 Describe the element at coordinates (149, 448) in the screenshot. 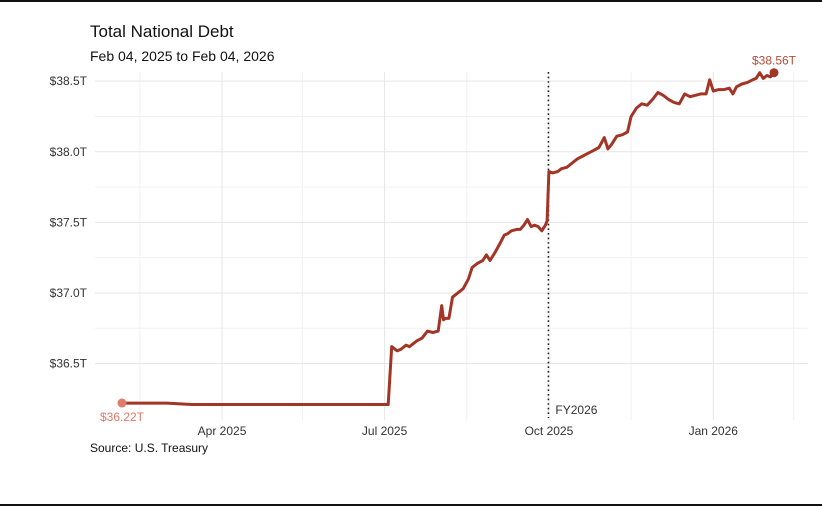

I see `source-note: Source: U.S. Treasury` at that location.